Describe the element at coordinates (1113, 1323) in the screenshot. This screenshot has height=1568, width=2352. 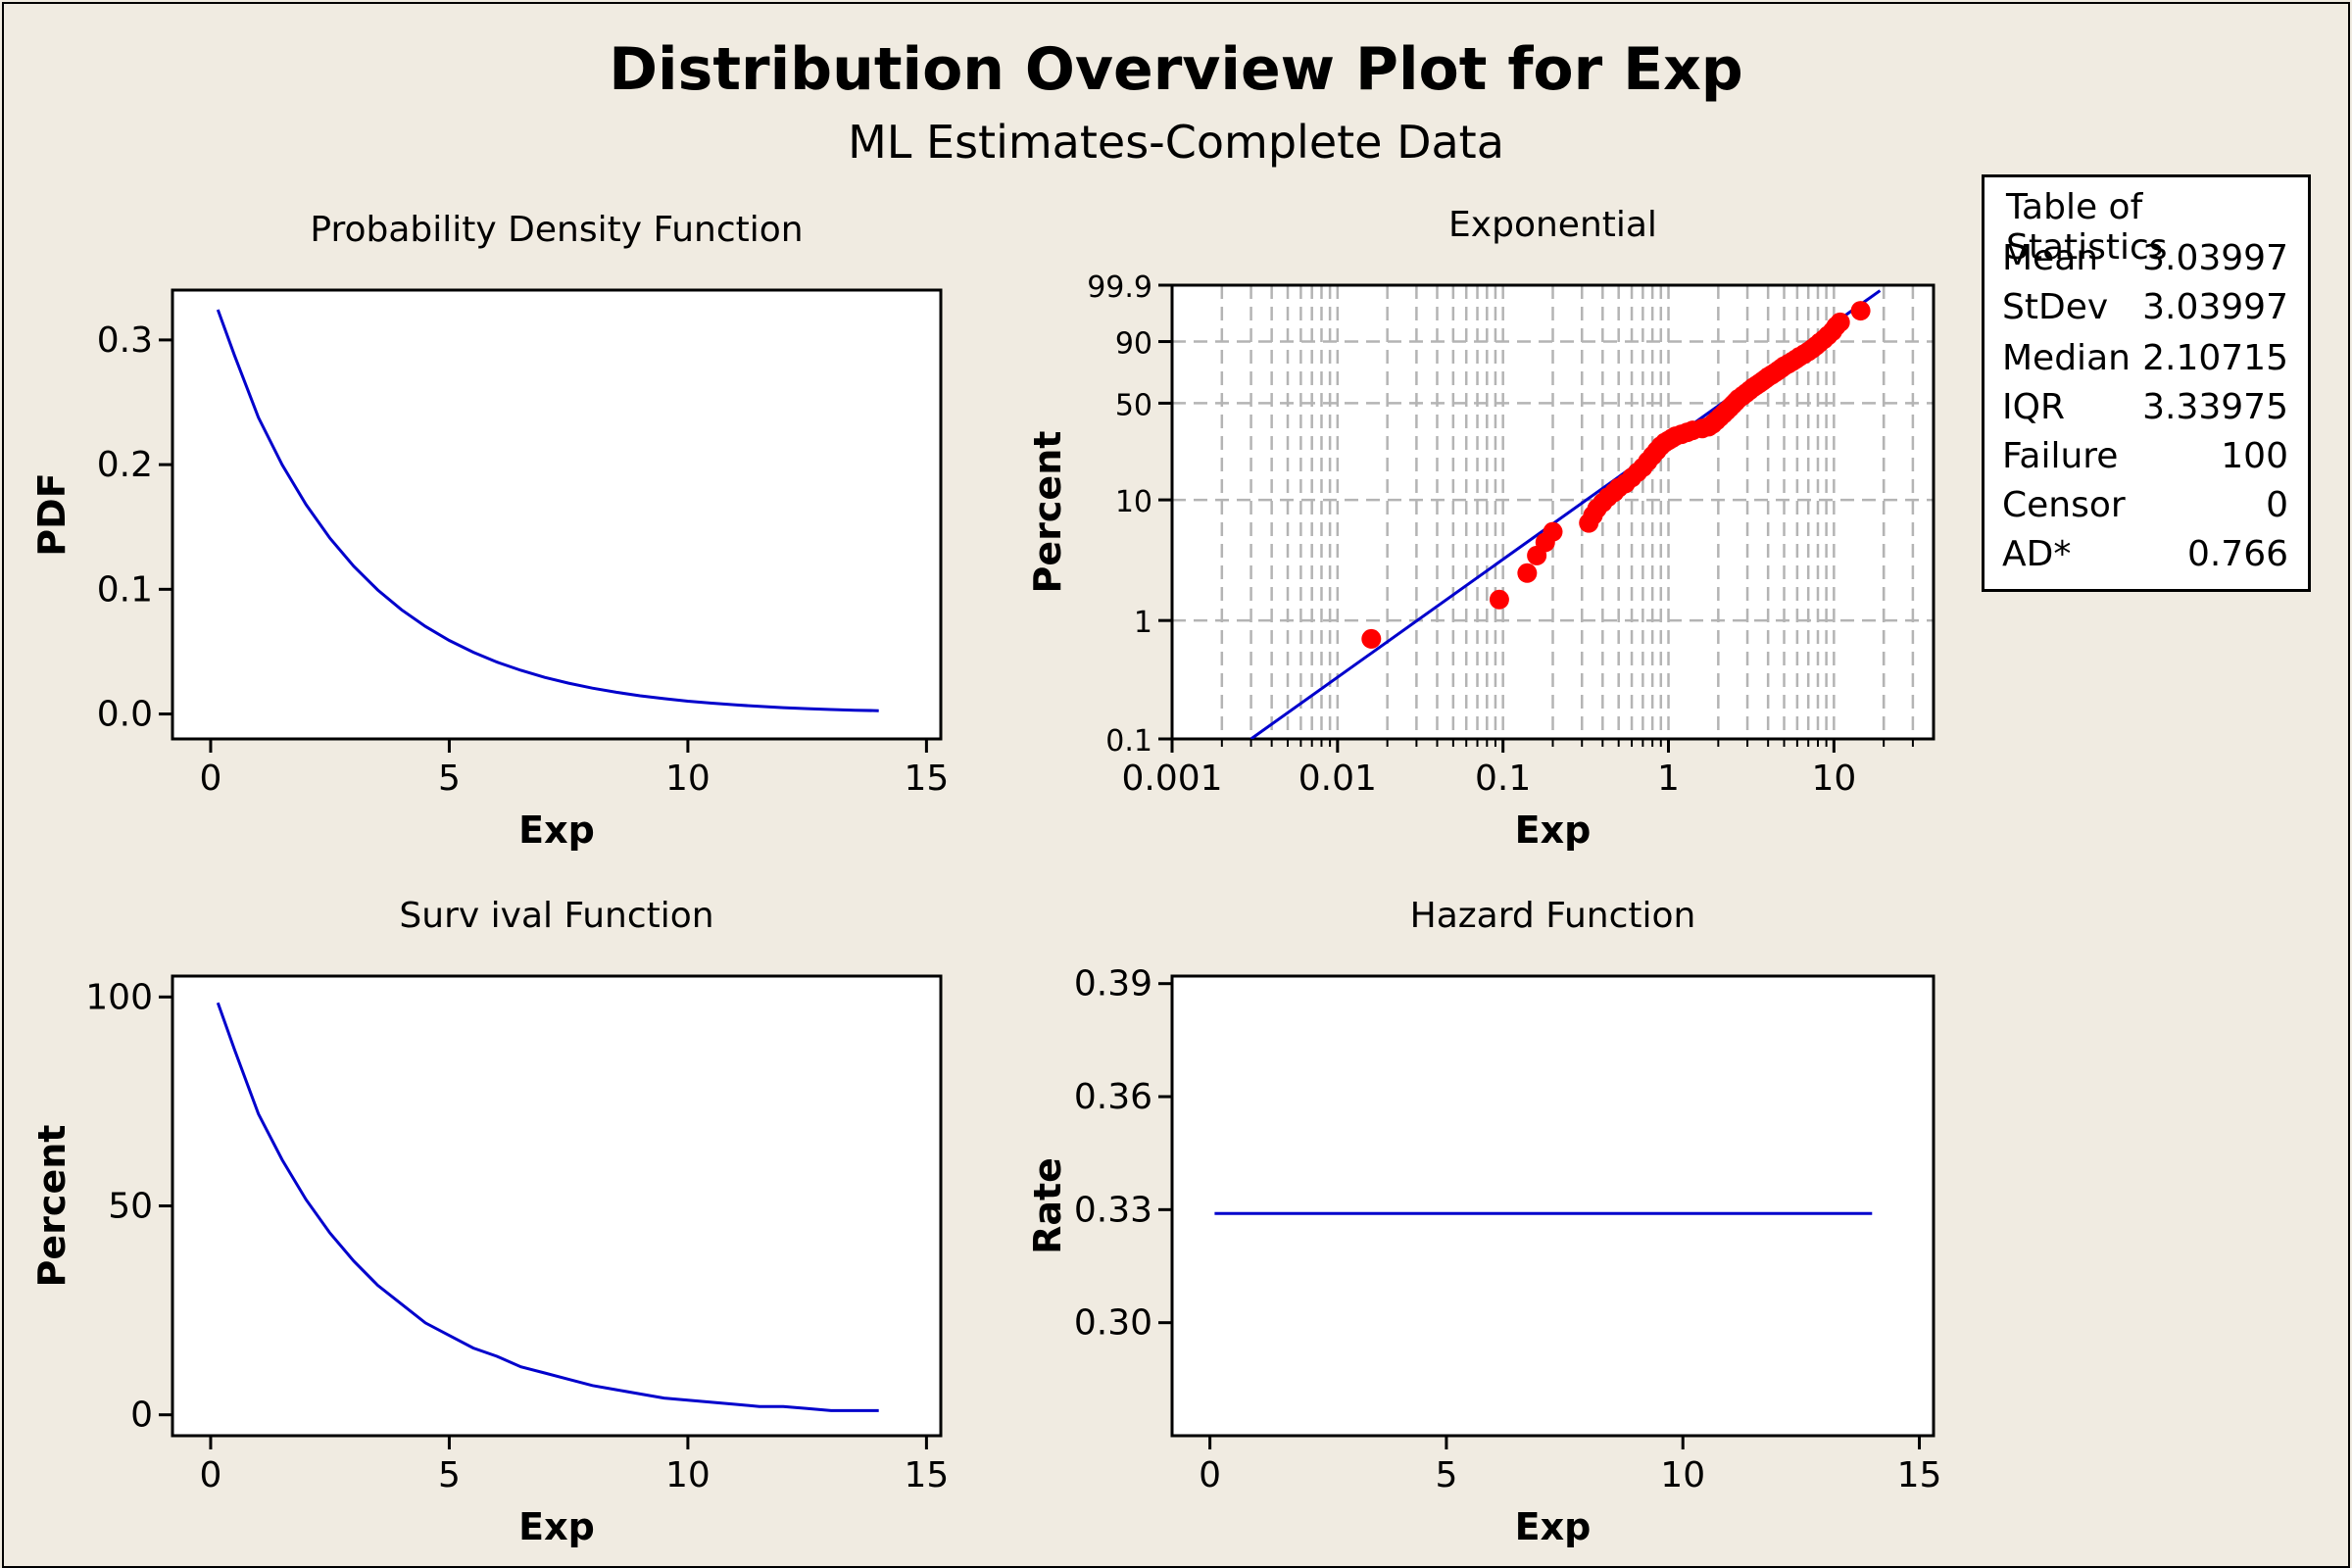
I see `y-tick-label: 0.30` at that location.